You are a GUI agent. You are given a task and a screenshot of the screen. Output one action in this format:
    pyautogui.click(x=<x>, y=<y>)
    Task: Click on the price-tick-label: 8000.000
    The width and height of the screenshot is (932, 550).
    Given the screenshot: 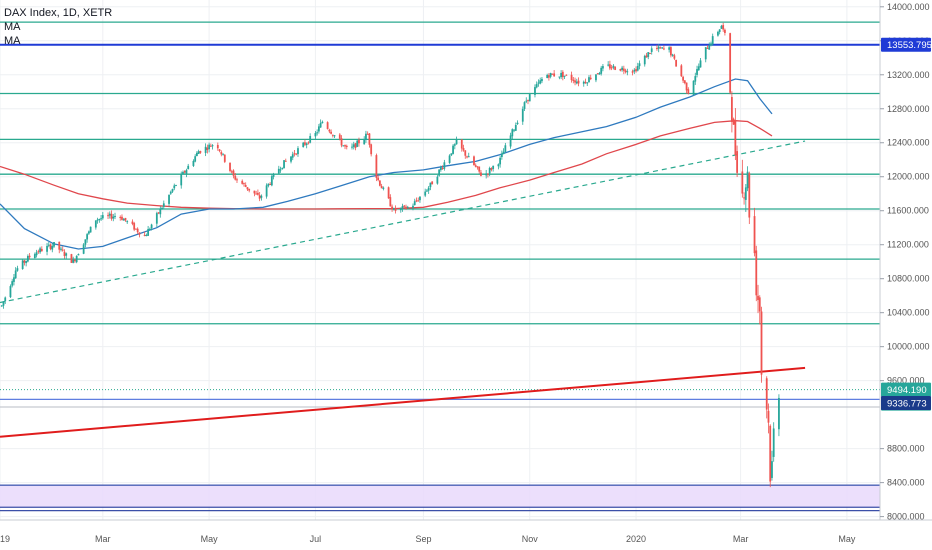 What is the action you would take?
    pyautogui.click(x=906, y=517)
    